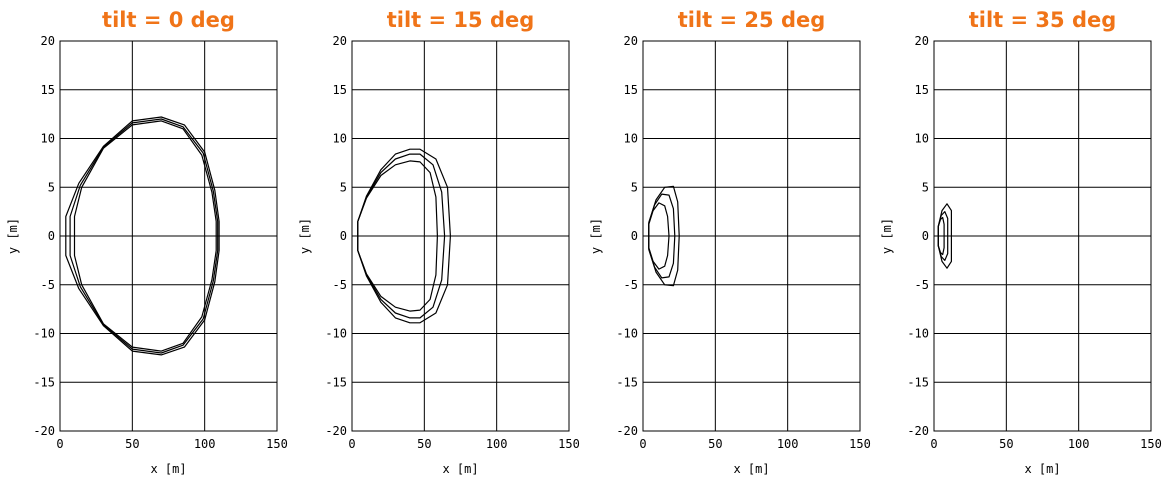  Describe the element at coordinates (461, 20) in the screenshot. I see `chart-title: tilt = 15 deg` at that location.